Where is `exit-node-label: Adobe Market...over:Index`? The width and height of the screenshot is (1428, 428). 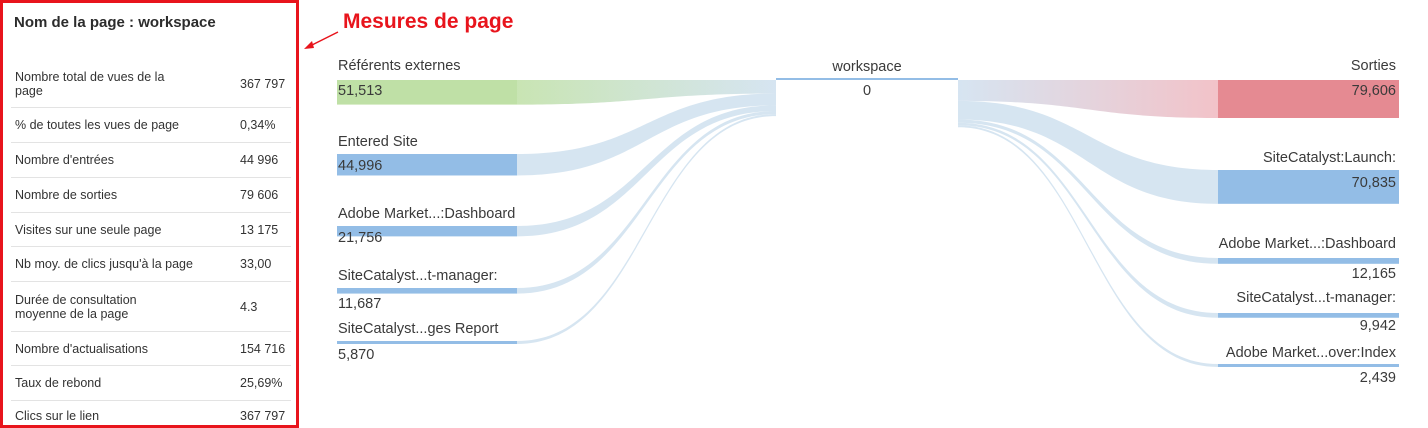 exit-node-label: Adobe Market...over:Index is located at coordinates (1310, 353).